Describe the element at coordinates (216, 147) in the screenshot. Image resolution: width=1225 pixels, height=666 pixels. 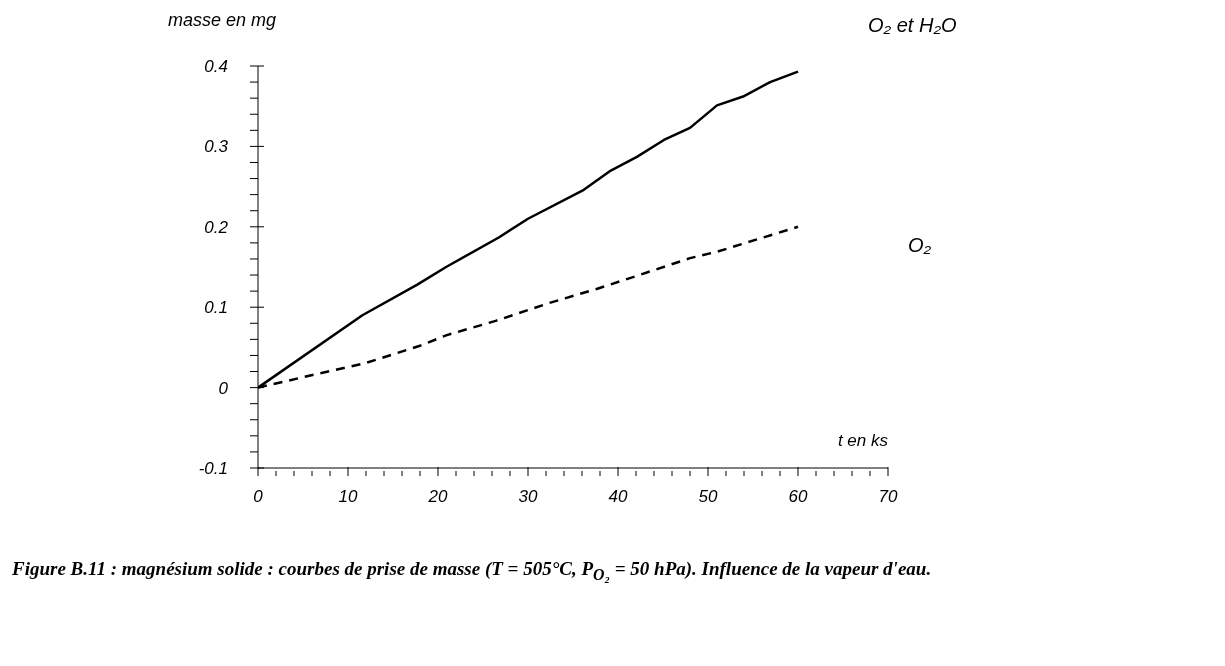
I see `y-tick-label: 0.3` at that location.